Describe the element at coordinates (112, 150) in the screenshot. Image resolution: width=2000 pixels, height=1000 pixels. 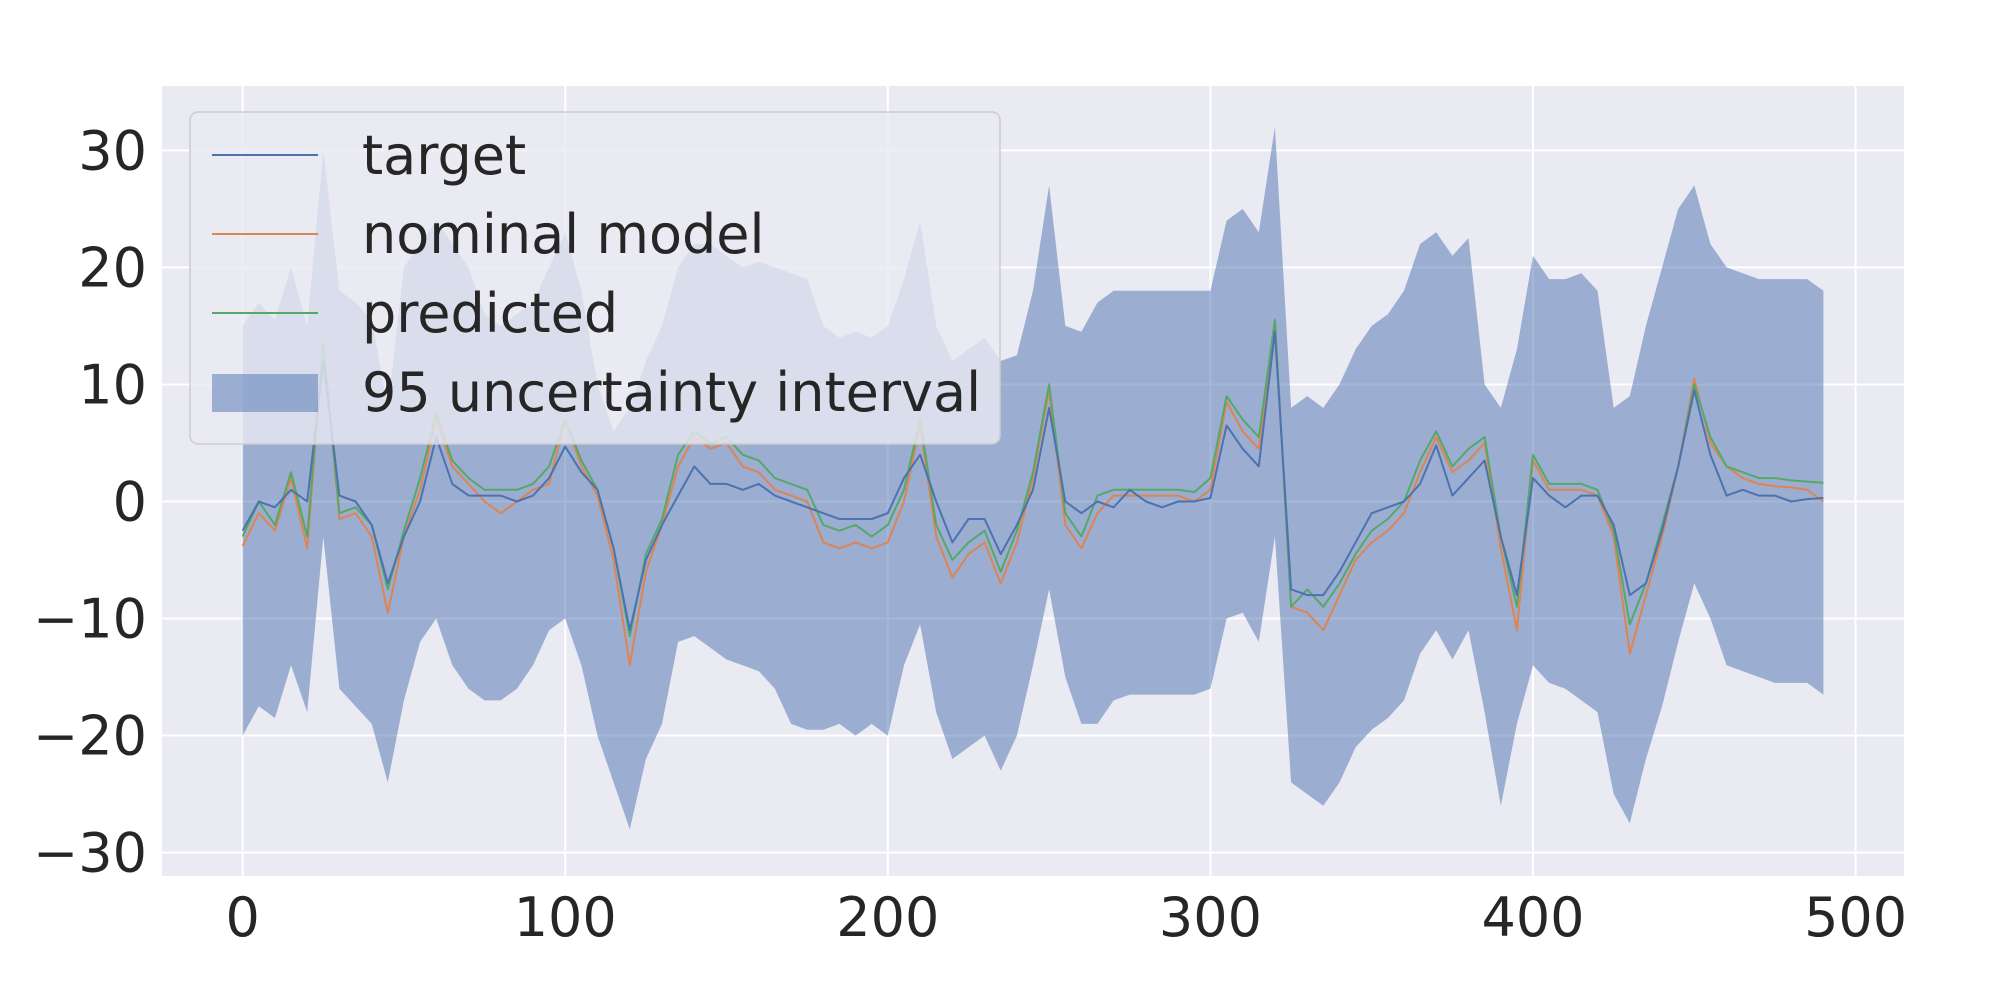
I see `y-tick-label: 30` at that location.